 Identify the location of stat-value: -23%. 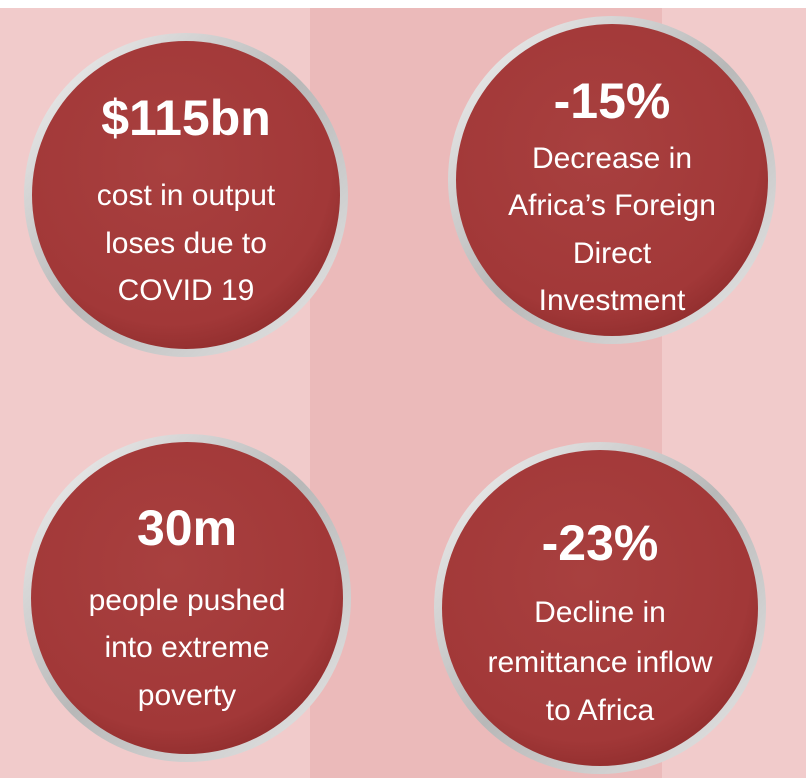
(600, 543).